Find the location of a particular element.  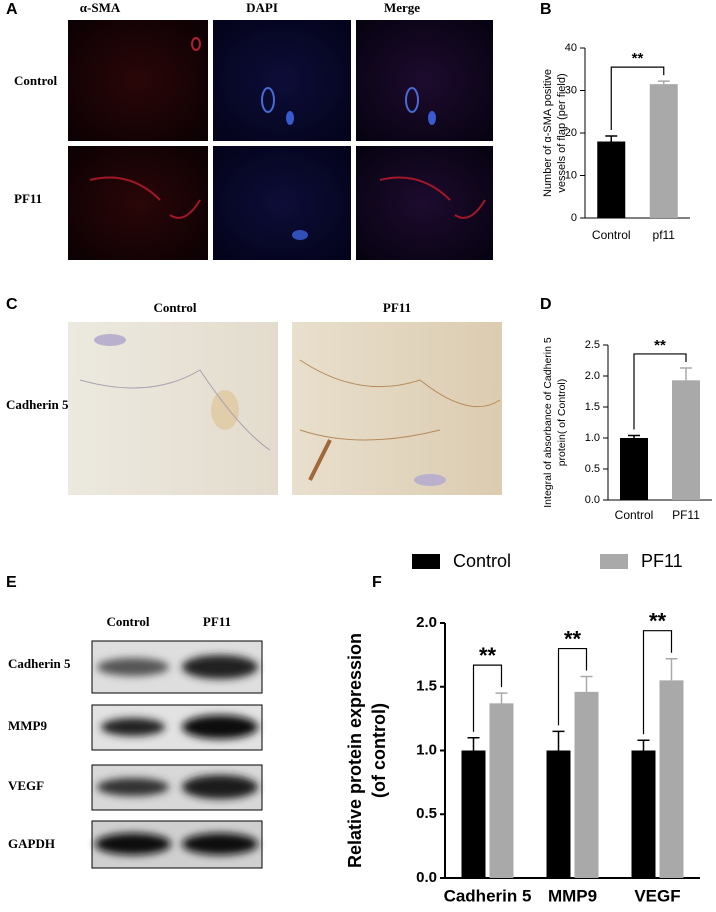

x-tick-label: PF11 is located at coordinates (686, 515).